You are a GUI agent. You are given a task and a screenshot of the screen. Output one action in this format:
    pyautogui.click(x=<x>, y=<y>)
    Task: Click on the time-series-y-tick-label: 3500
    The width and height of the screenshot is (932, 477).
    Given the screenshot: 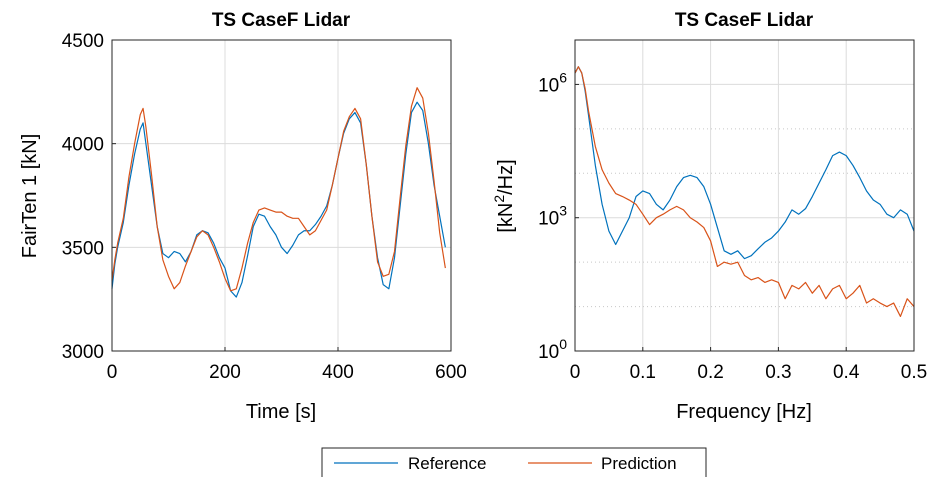 What is the action you would take?
    pyautogui.click(x=83, y=248)
    